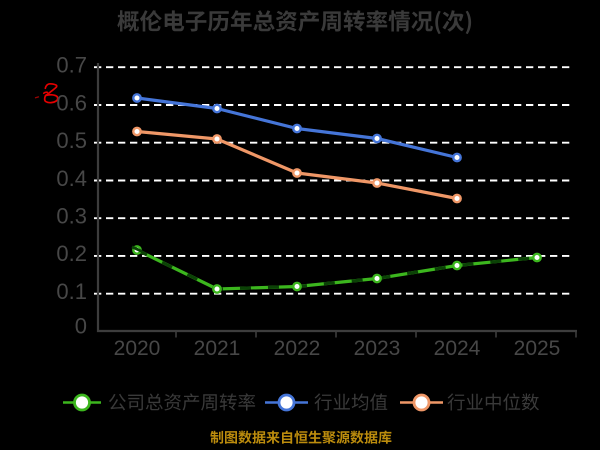 Image resolution: width=600 pixels, height=450 pixels. I want to click on svg-text: 2021, so click(217, 348).